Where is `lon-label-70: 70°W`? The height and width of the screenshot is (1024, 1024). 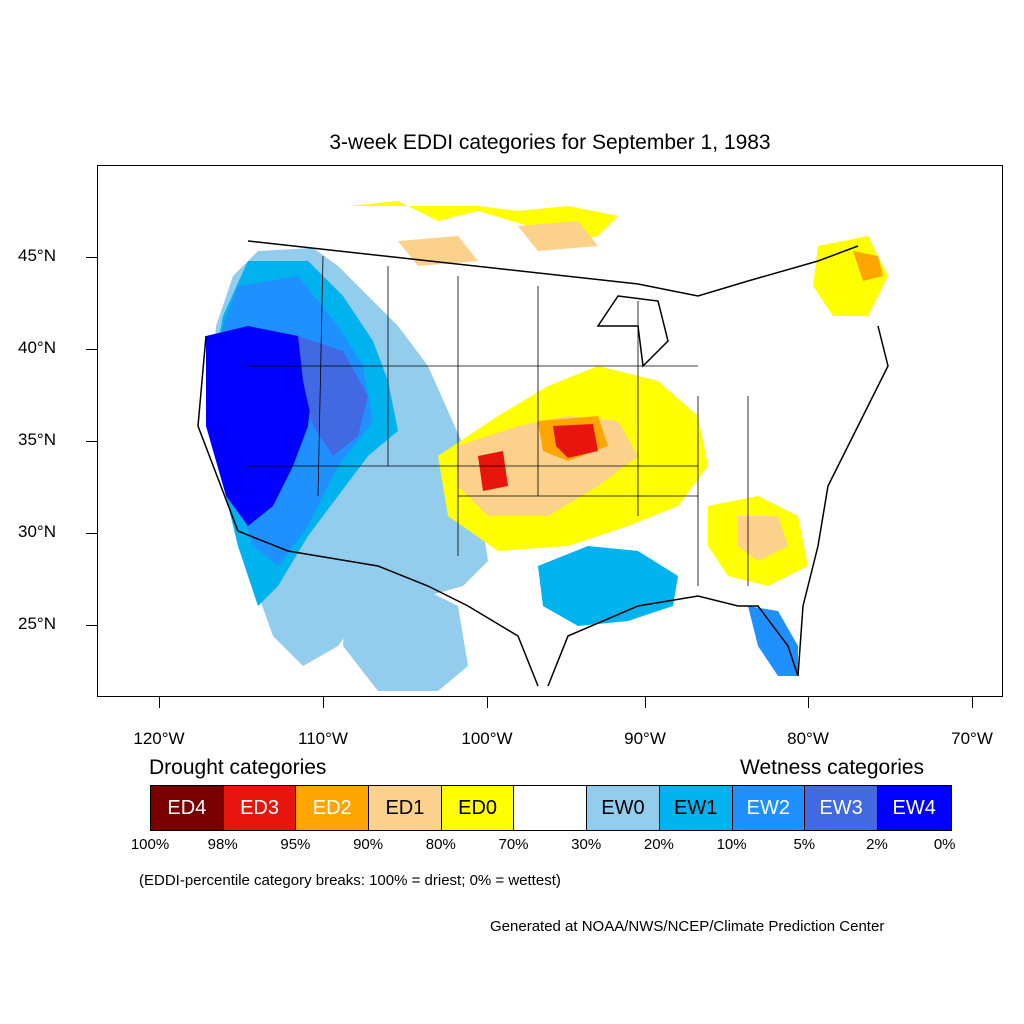
lon-label-70: 70°W is located at coordinates (972, 738).